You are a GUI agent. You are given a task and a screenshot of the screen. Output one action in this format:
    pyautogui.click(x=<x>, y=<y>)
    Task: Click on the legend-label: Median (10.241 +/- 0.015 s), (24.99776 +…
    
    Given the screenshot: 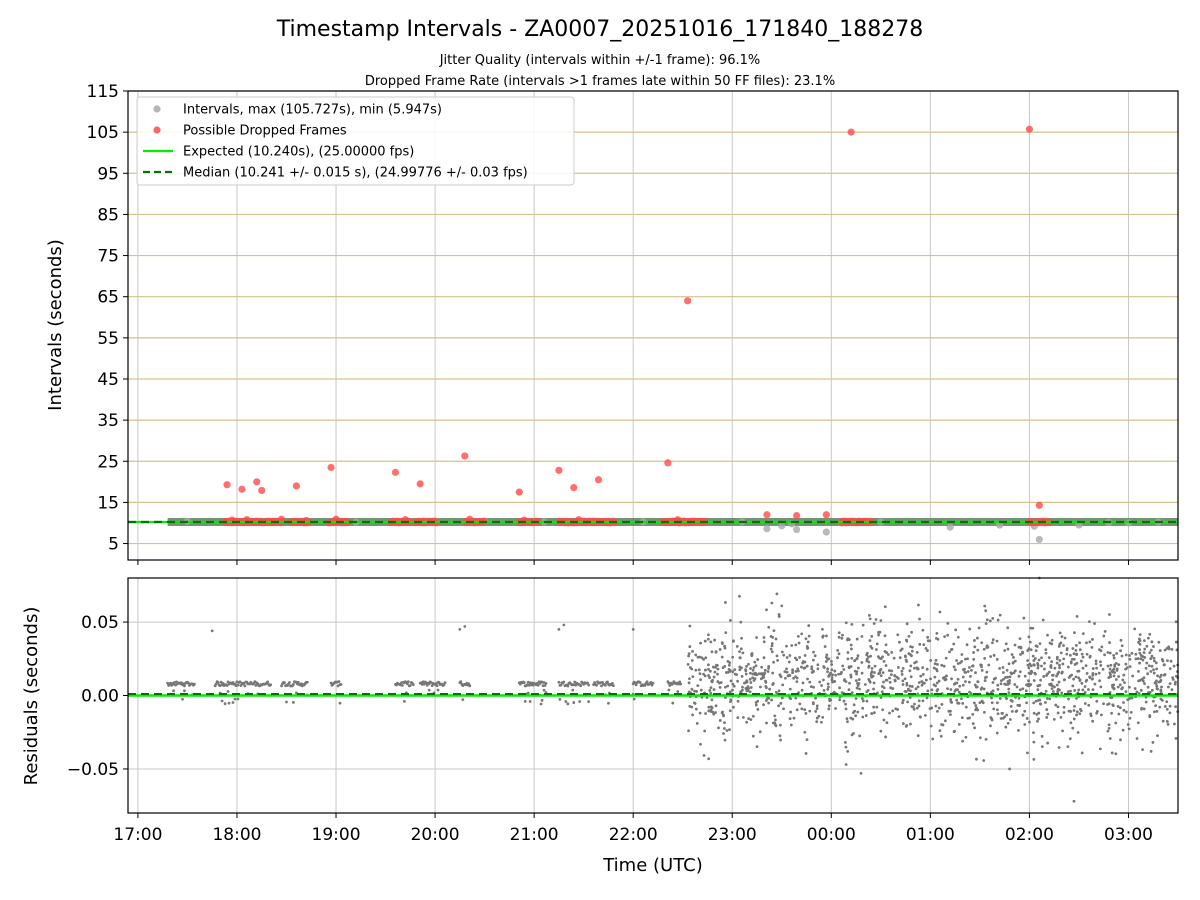 What is the action you would take?
    pyautogui.click(x=355, y=173)
    